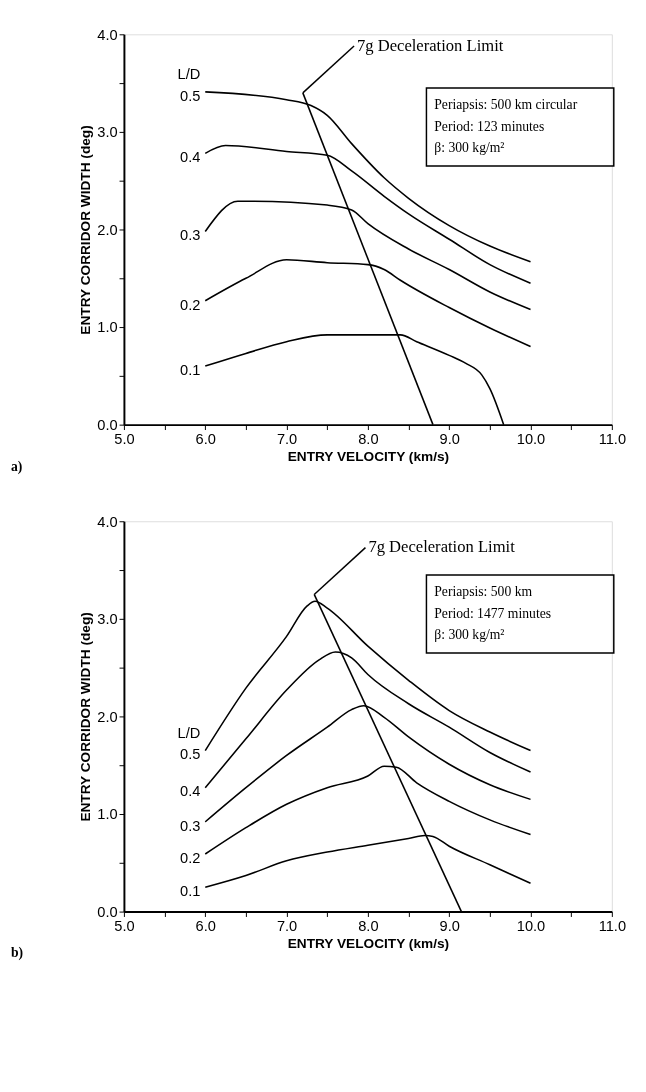 This screenshot has width=646, height=1092. What do you see at coordinates (506, 105) in the screenshot?
I see `annotation: Periapsis: 500 km circular` at bounding box center [506, 105].